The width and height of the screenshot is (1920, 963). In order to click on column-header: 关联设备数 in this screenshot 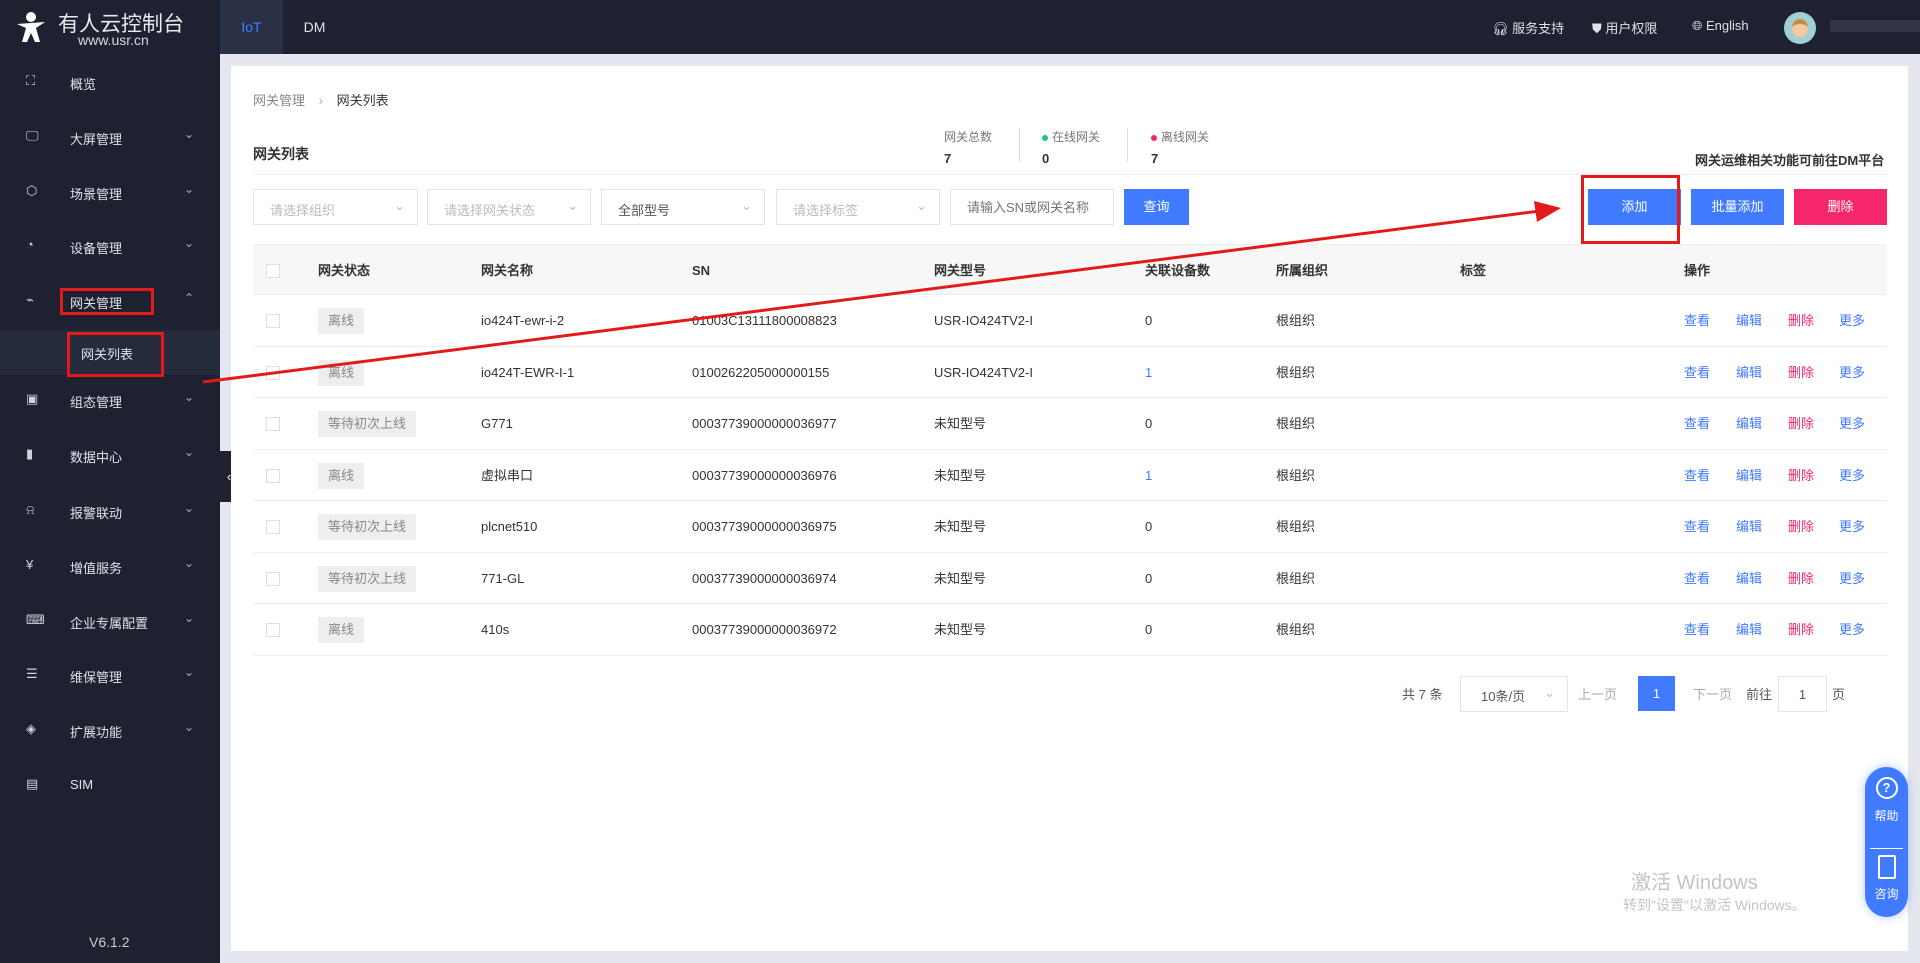, I will do `click(1178, 270)`.